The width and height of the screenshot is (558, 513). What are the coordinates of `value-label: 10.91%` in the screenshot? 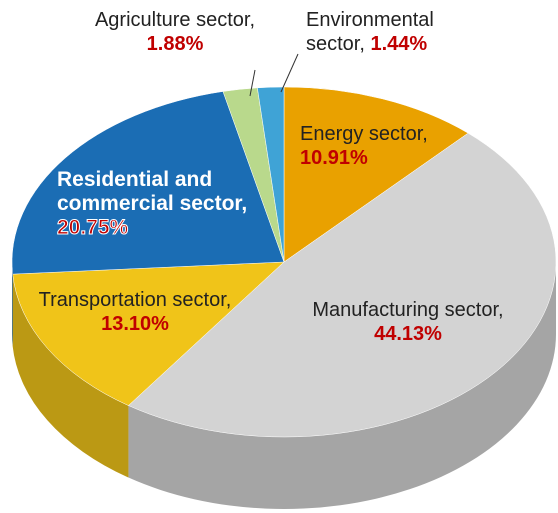 It's located at (334, 158).